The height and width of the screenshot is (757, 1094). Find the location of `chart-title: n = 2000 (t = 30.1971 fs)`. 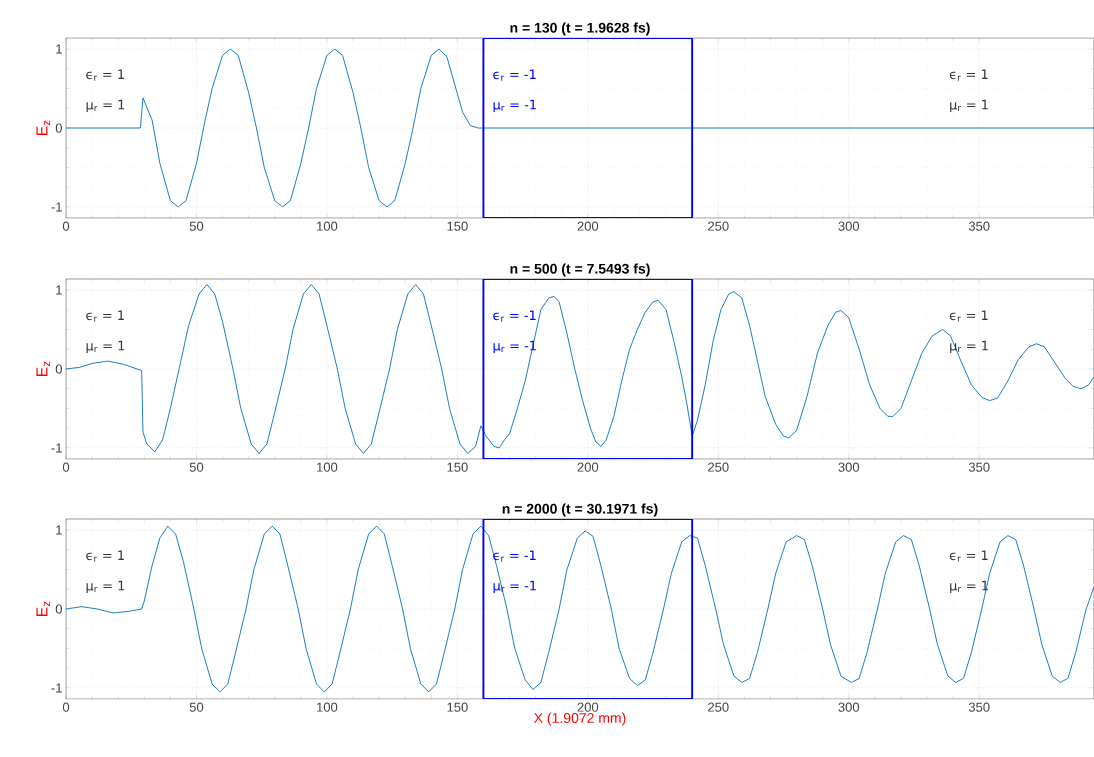

chart-title: n = 2000 (t = 30.1971 fs) is located at coordinates (580, 510).